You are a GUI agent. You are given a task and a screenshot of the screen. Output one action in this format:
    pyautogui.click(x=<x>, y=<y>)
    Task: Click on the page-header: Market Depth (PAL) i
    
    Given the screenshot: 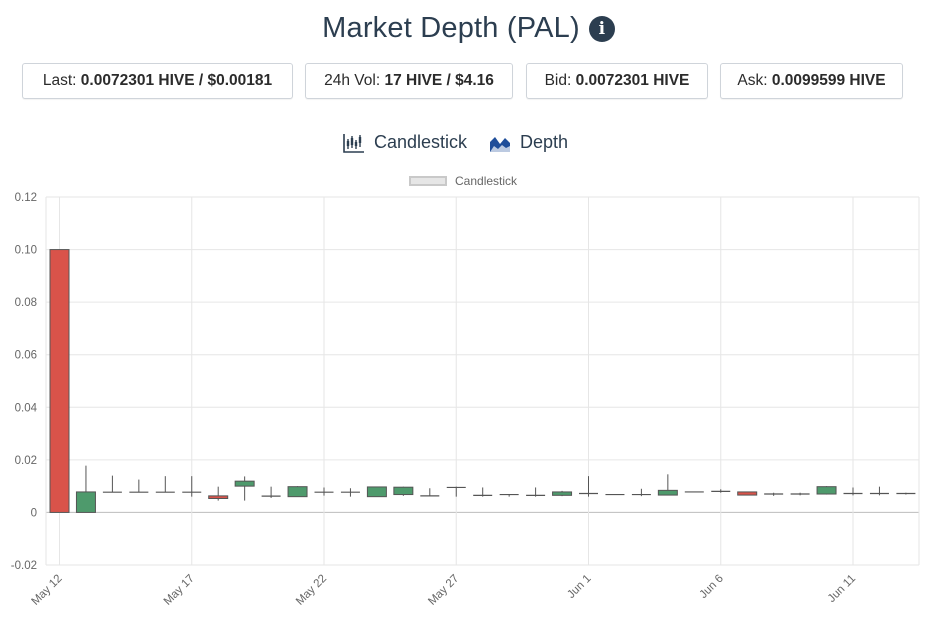 What is the action you would take?
    pyautogui.click(x=468, y=28)
    